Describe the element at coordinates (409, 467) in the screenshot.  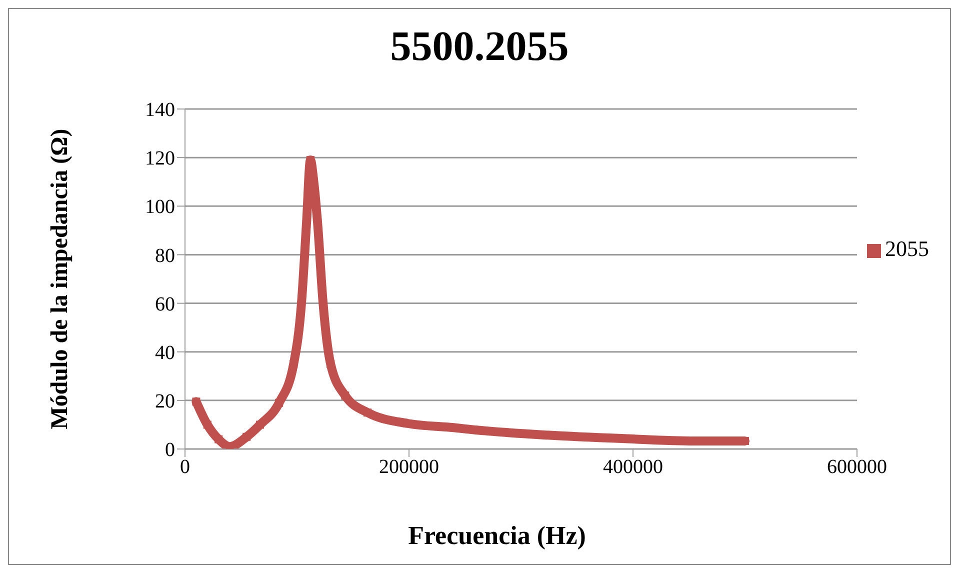
I see `x-tick-label: 200000` at that location.